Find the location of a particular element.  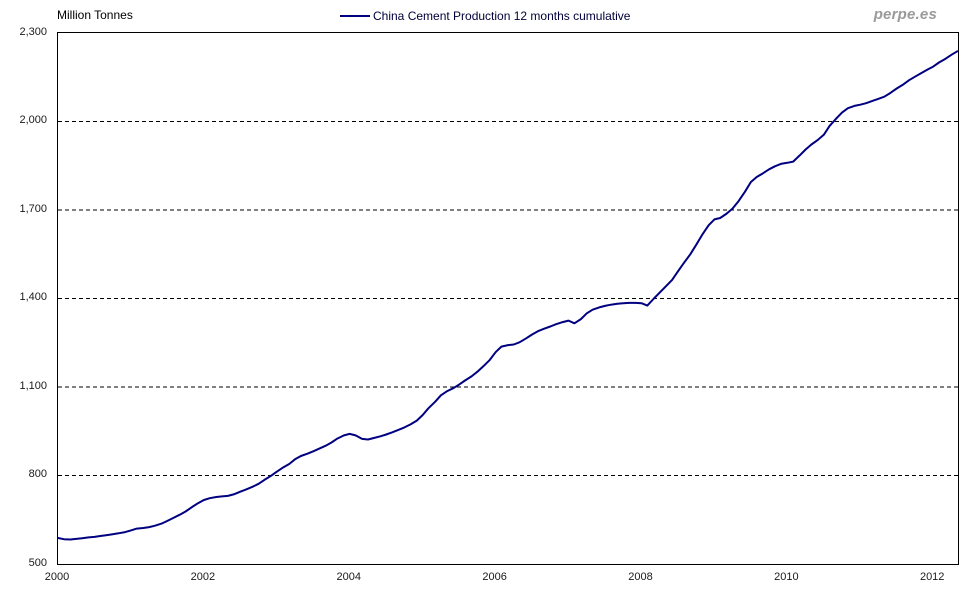

x-tick-label-2012: 2012 is located at coordinates (932, 577).